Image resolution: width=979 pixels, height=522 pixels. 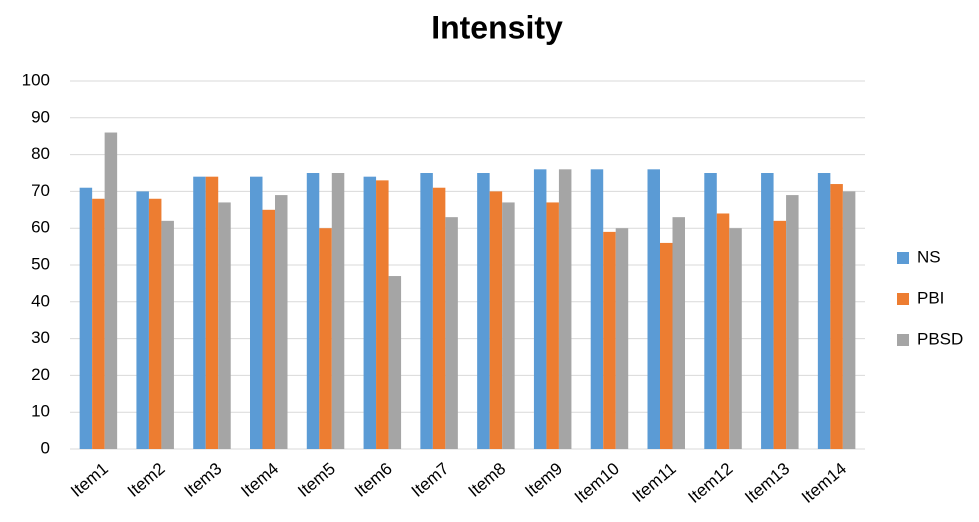 I want to click on x-tick-label: Item3, so click(x=203, y=480).